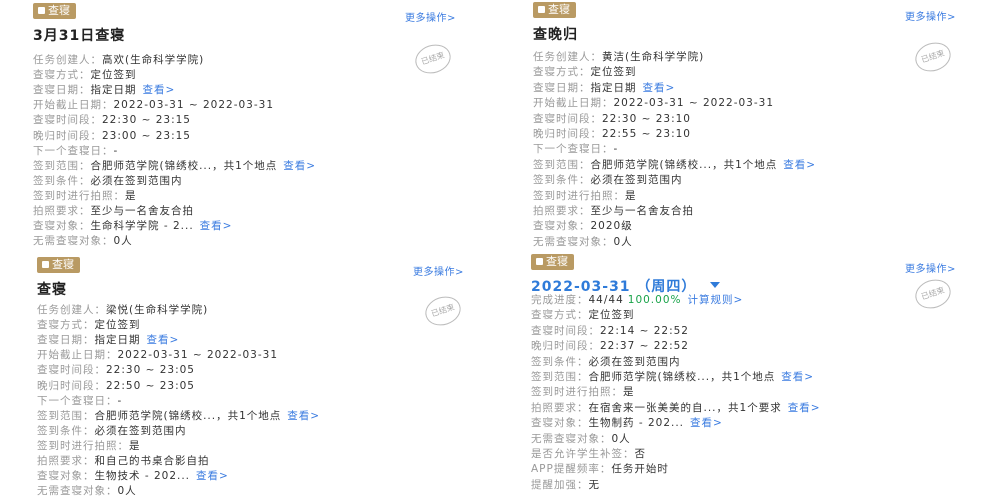  What do you see at coordinates (62, 75) in the screenshot?
I see `row-label: 查寝方式：` at bounding box center [62, 75].